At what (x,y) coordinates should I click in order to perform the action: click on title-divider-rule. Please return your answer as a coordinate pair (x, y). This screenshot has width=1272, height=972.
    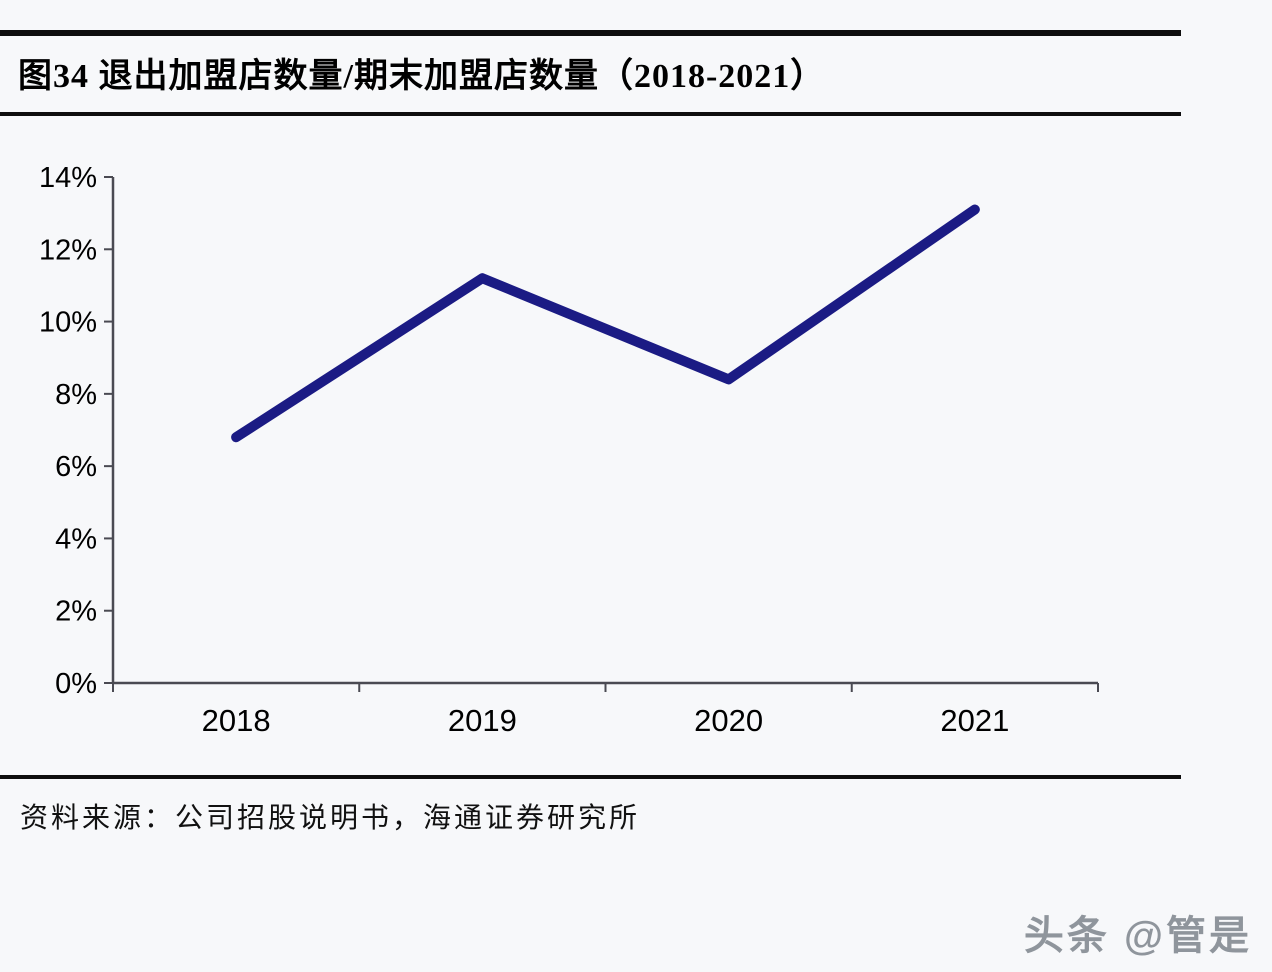
    Looking at the image, I should click on (590, 114).